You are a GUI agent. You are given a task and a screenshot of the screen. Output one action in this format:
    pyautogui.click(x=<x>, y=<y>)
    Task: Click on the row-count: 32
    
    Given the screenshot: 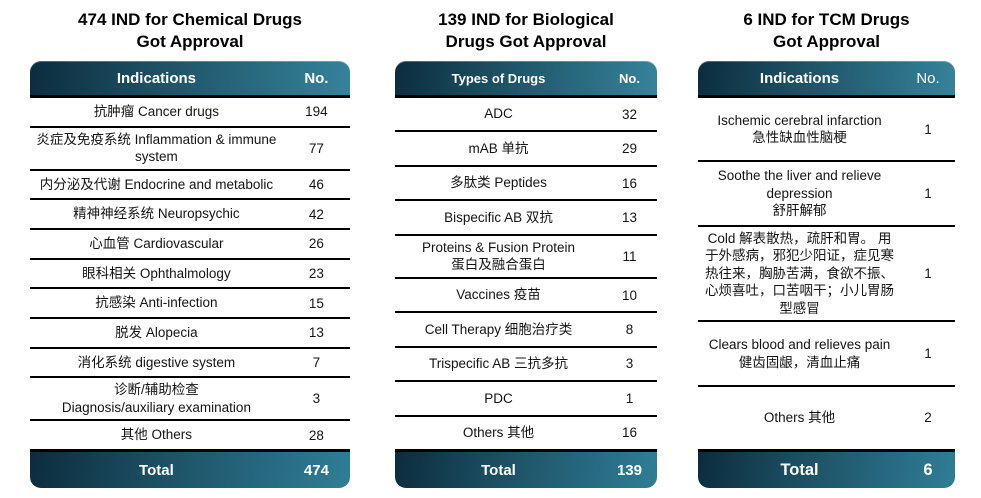 What is the action you would take?
    pyautogui.click(x=629, y=114)
    